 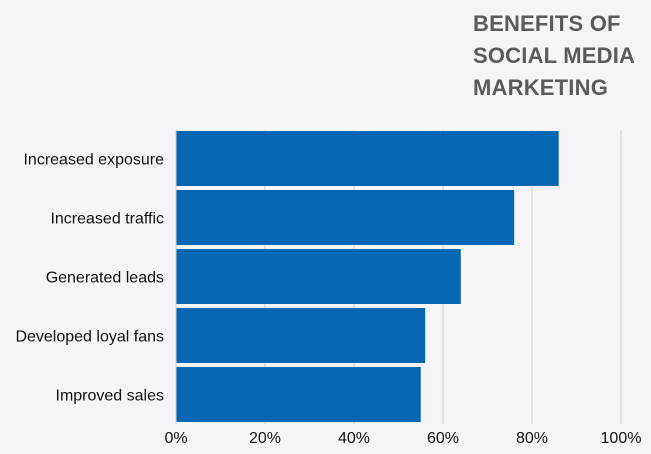 I want to click on x-tick-label: 60%, so click(x=443, y=438).